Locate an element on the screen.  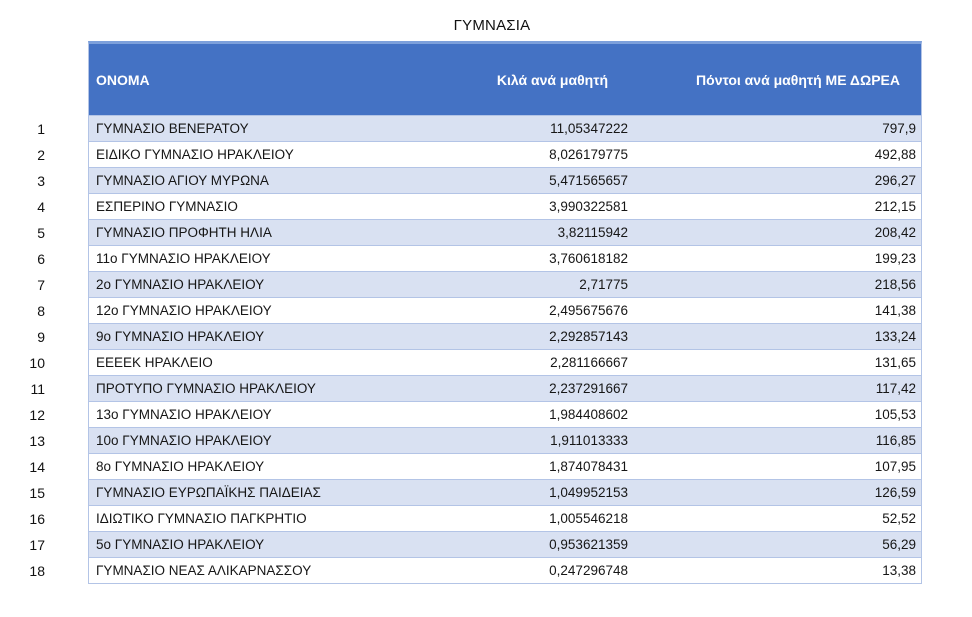
cell-kilos-per-student: 2,237291667 is located at coordinates (546, 389).